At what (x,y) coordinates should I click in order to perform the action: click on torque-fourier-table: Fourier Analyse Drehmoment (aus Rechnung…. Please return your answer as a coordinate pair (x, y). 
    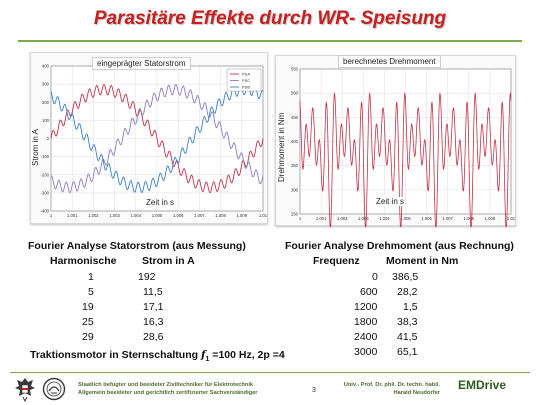
    Looking at the image, I should click on (407, 302).